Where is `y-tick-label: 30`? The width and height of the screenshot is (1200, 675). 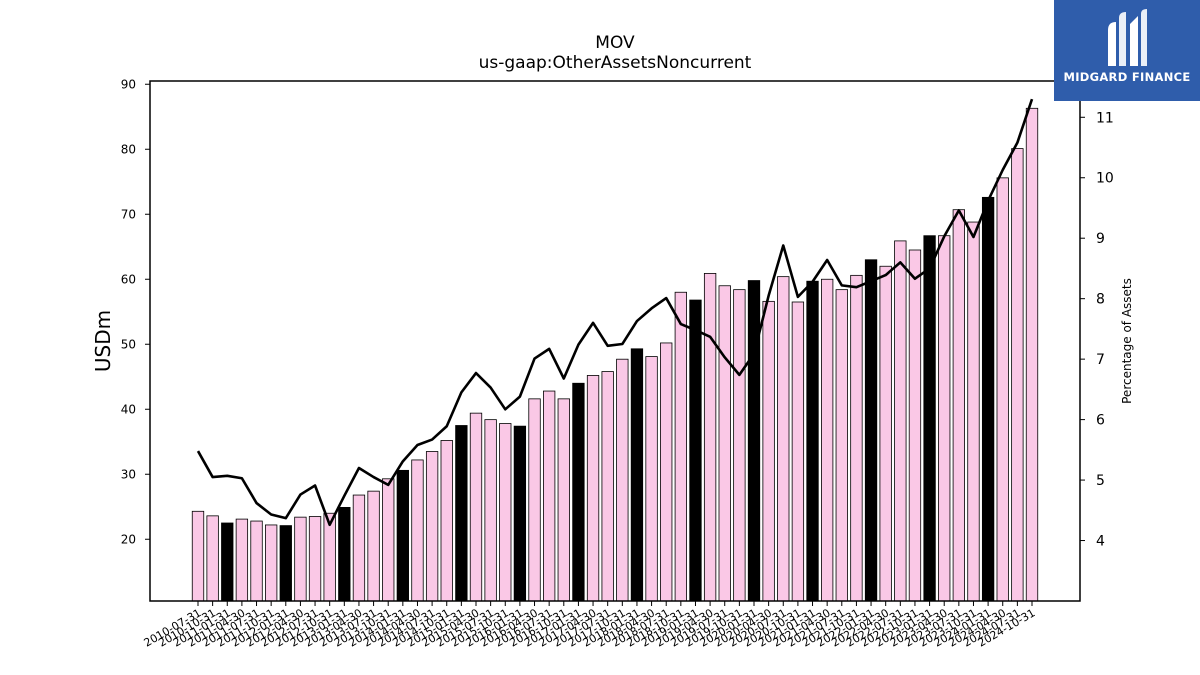
y-tick-label: 30 is located at coordinates (128, 474).